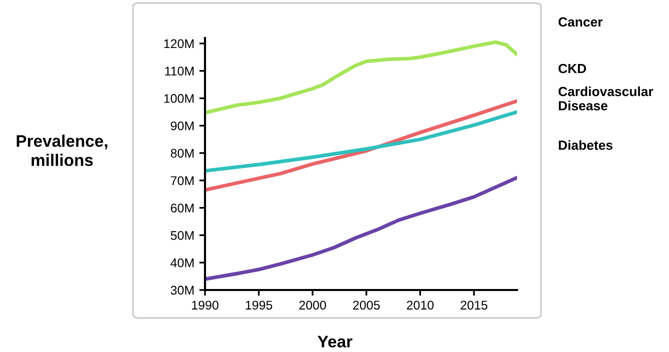 This screenshot has width=669, height=352. What do you see at coordinates (580, 22) in the screenshot?
I see `text: Cancer` at bounding box center [580, 22].